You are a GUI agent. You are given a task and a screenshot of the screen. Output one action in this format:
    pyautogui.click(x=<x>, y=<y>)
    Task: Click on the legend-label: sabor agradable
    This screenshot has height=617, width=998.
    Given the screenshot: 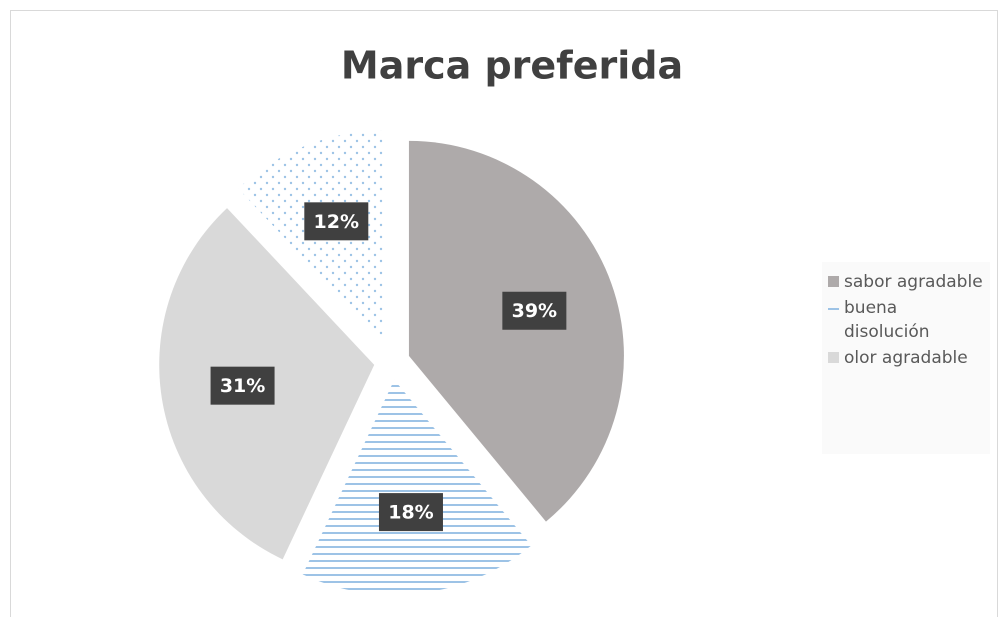 What is the action you would take?
    pyautogui.click(x=913, y=282)
    